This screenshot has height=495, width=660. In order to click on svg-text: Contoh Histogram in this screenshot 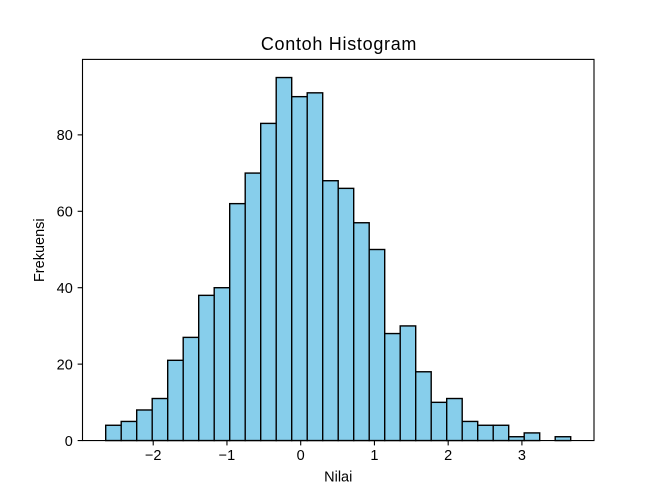, I will do `click(339, 44)`.